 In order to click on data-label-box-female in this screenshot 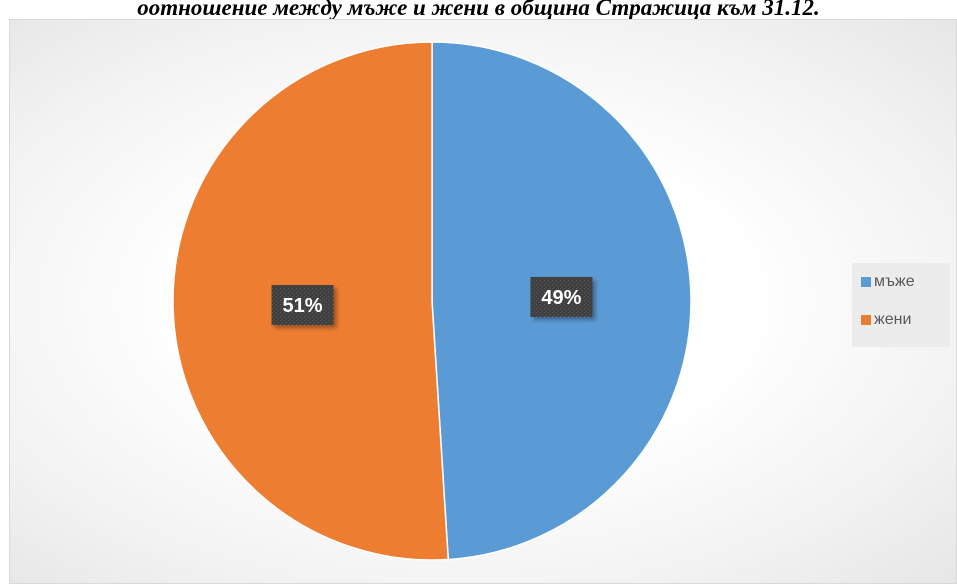, I will do `click(302, 305)`.